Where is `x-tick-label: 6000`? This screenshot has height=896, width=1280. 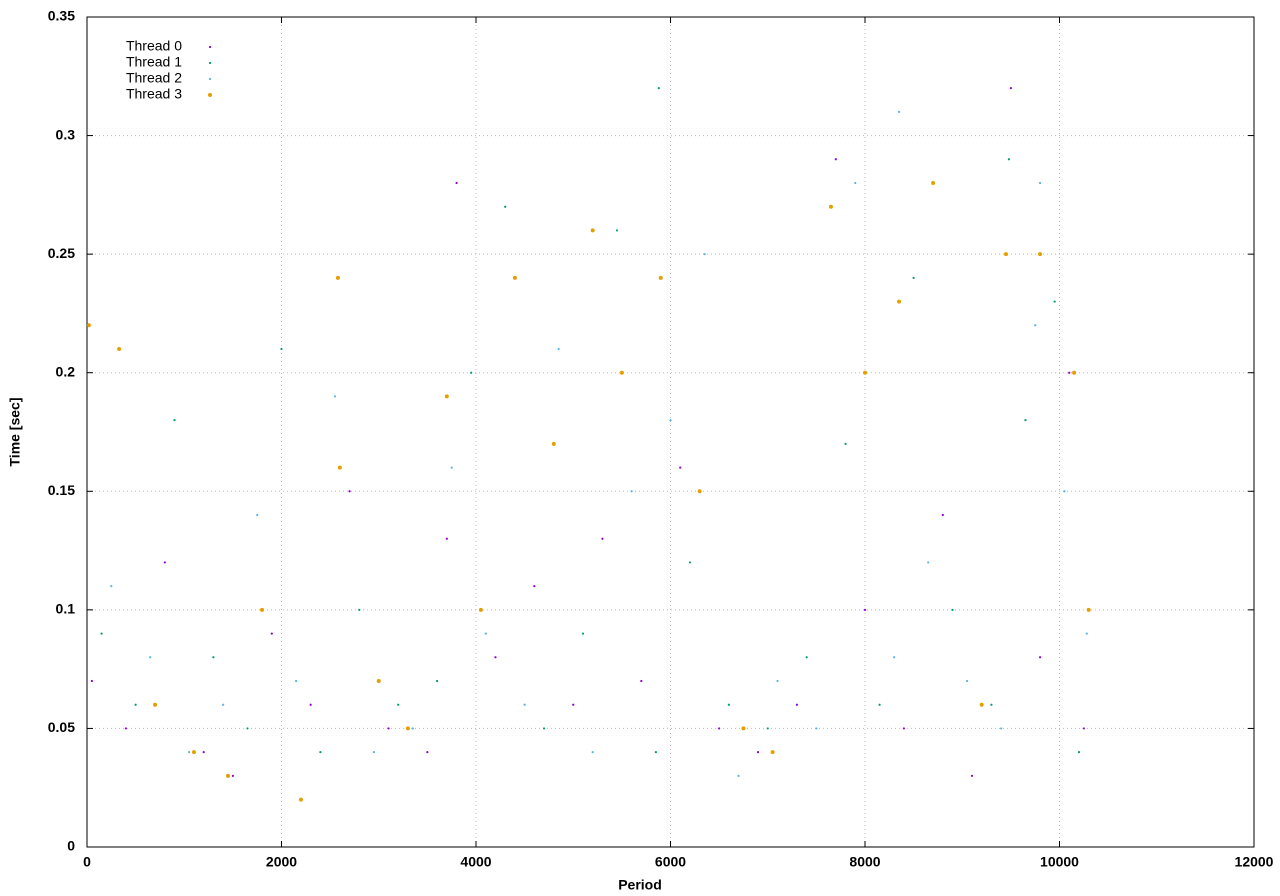 x-tick-label: 6000 is located at coordinates (670, 862).